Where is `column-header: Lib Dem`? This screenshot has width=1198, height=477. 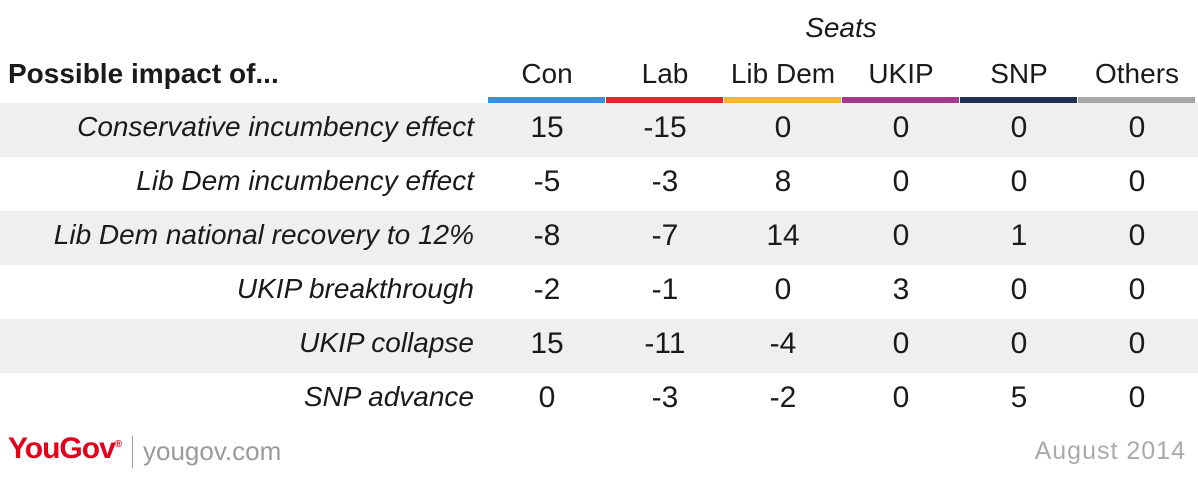 column-header: Lib Dem is located at coordinates (783, 73).